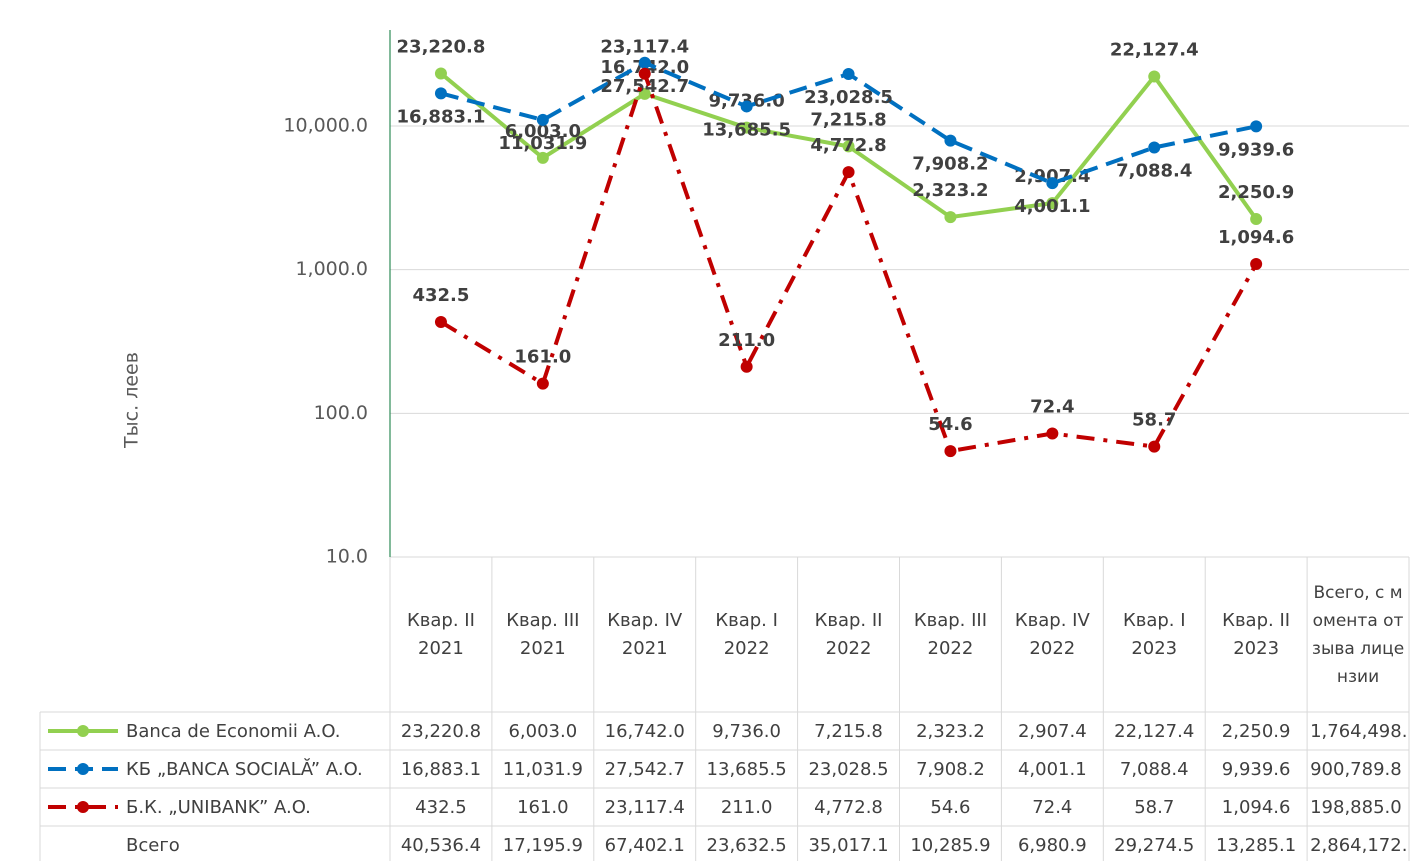 This screenshot has width=1411, height=861. I want to click on x-tick-label: Квар. IV 2022, so click(1052, 634).